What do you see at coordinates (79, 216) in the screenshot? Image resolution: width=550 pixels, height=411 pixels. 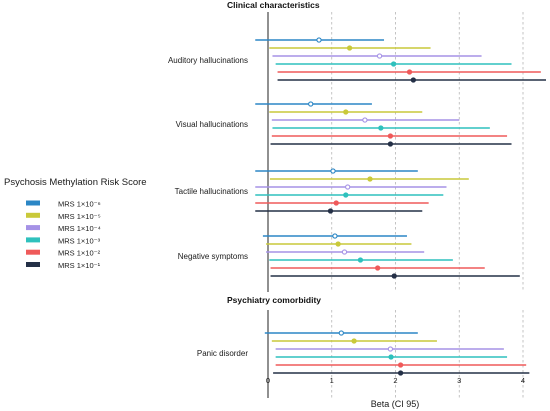 I see `legend-label: MRS 1×10⁻⁵` at bounding box center [79, 216].